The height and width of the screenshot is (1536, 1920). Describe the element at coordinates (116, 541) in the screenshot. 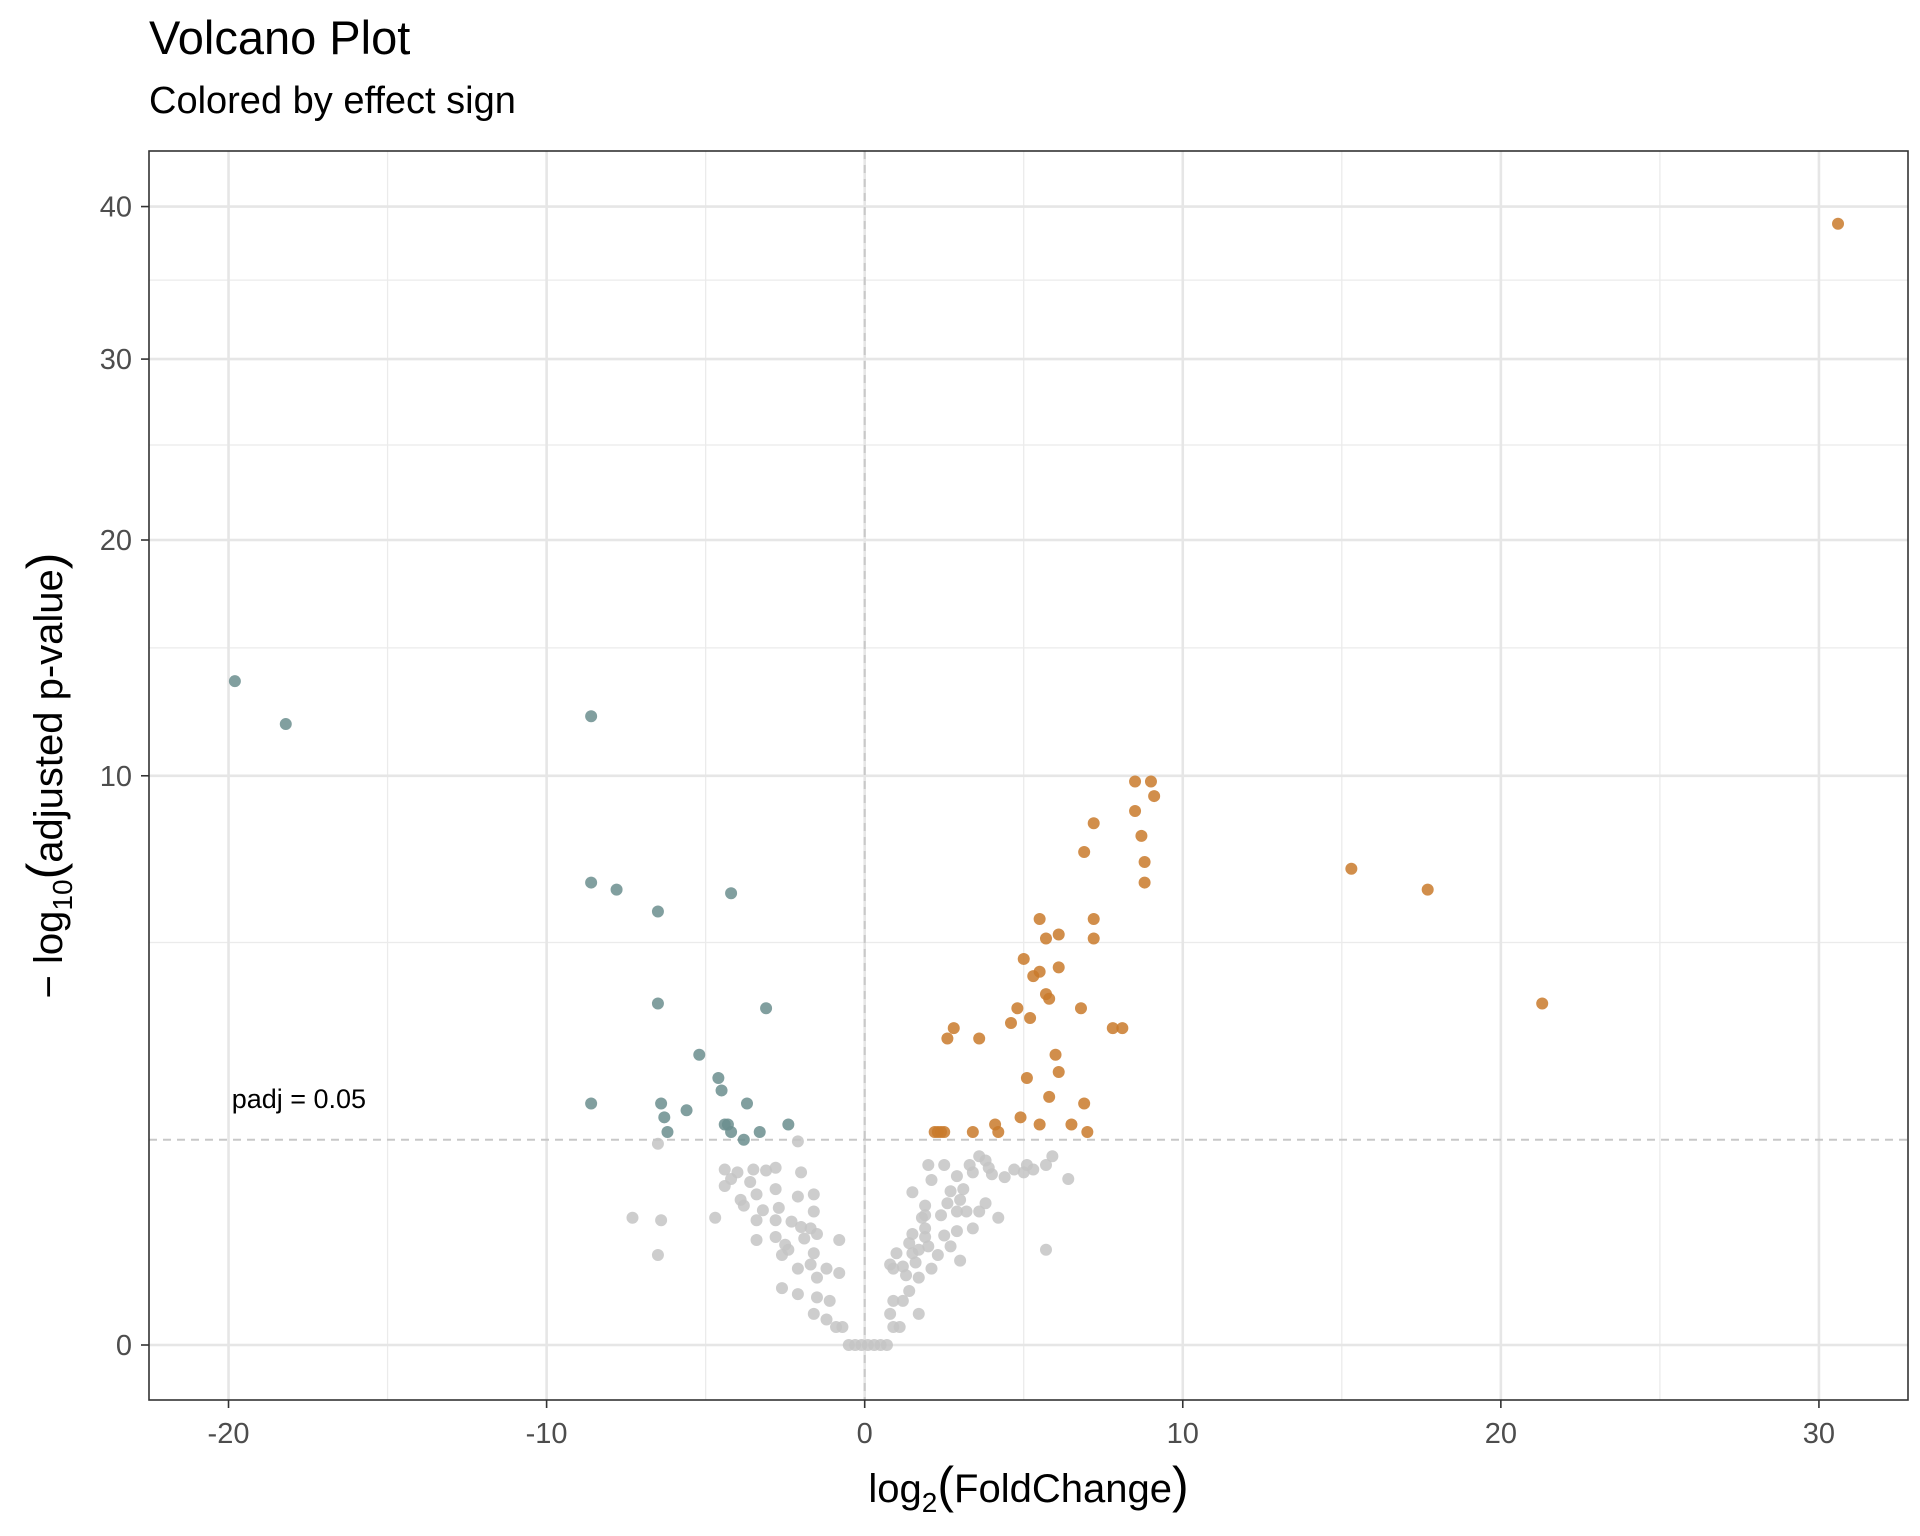

I see `y-tick-label: 20` at that location.